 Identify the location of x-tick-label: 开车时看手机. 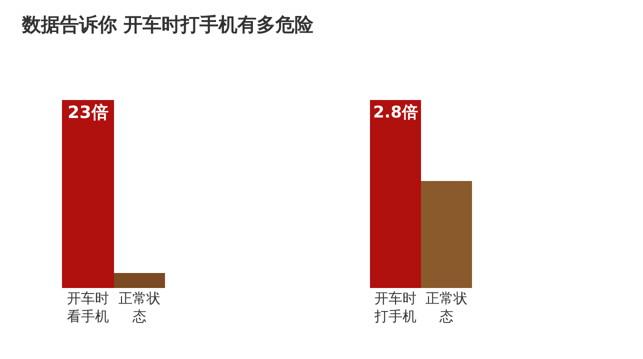
(87, 308).